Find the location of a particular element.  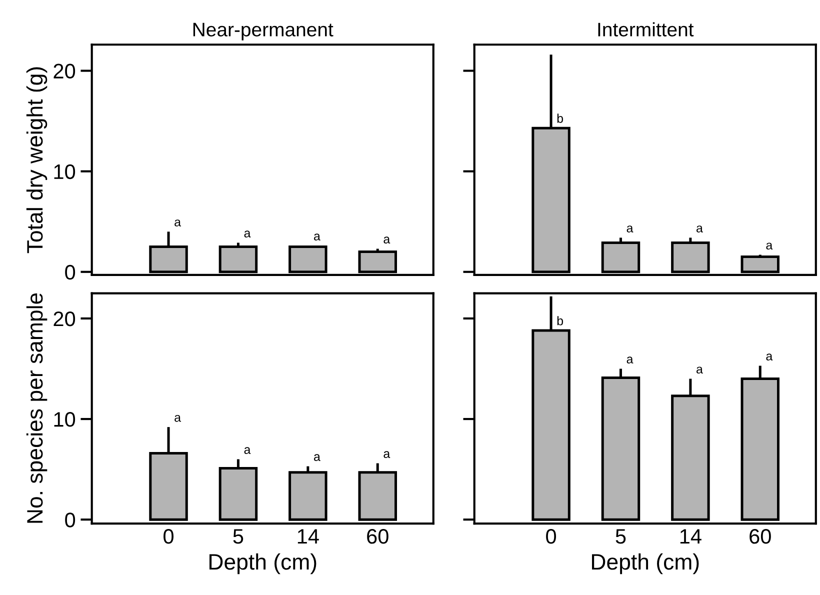

chart-title: Near-permanent is located at coordinates (263, 31).